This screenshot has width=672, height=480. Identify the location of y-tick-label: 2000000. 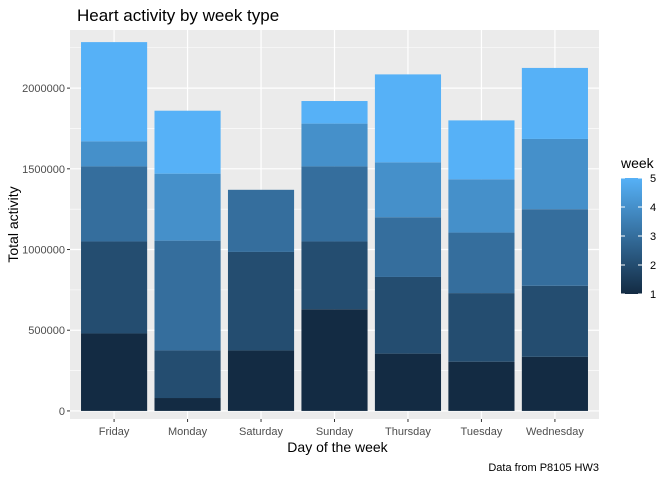
(43, 89).